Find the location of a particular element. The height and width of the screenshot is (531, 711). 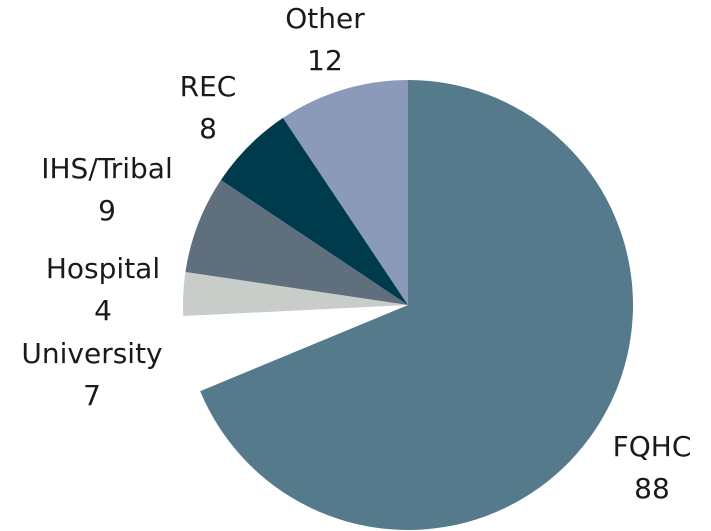

slice-value: 7 is located at coordinates (92, 395).